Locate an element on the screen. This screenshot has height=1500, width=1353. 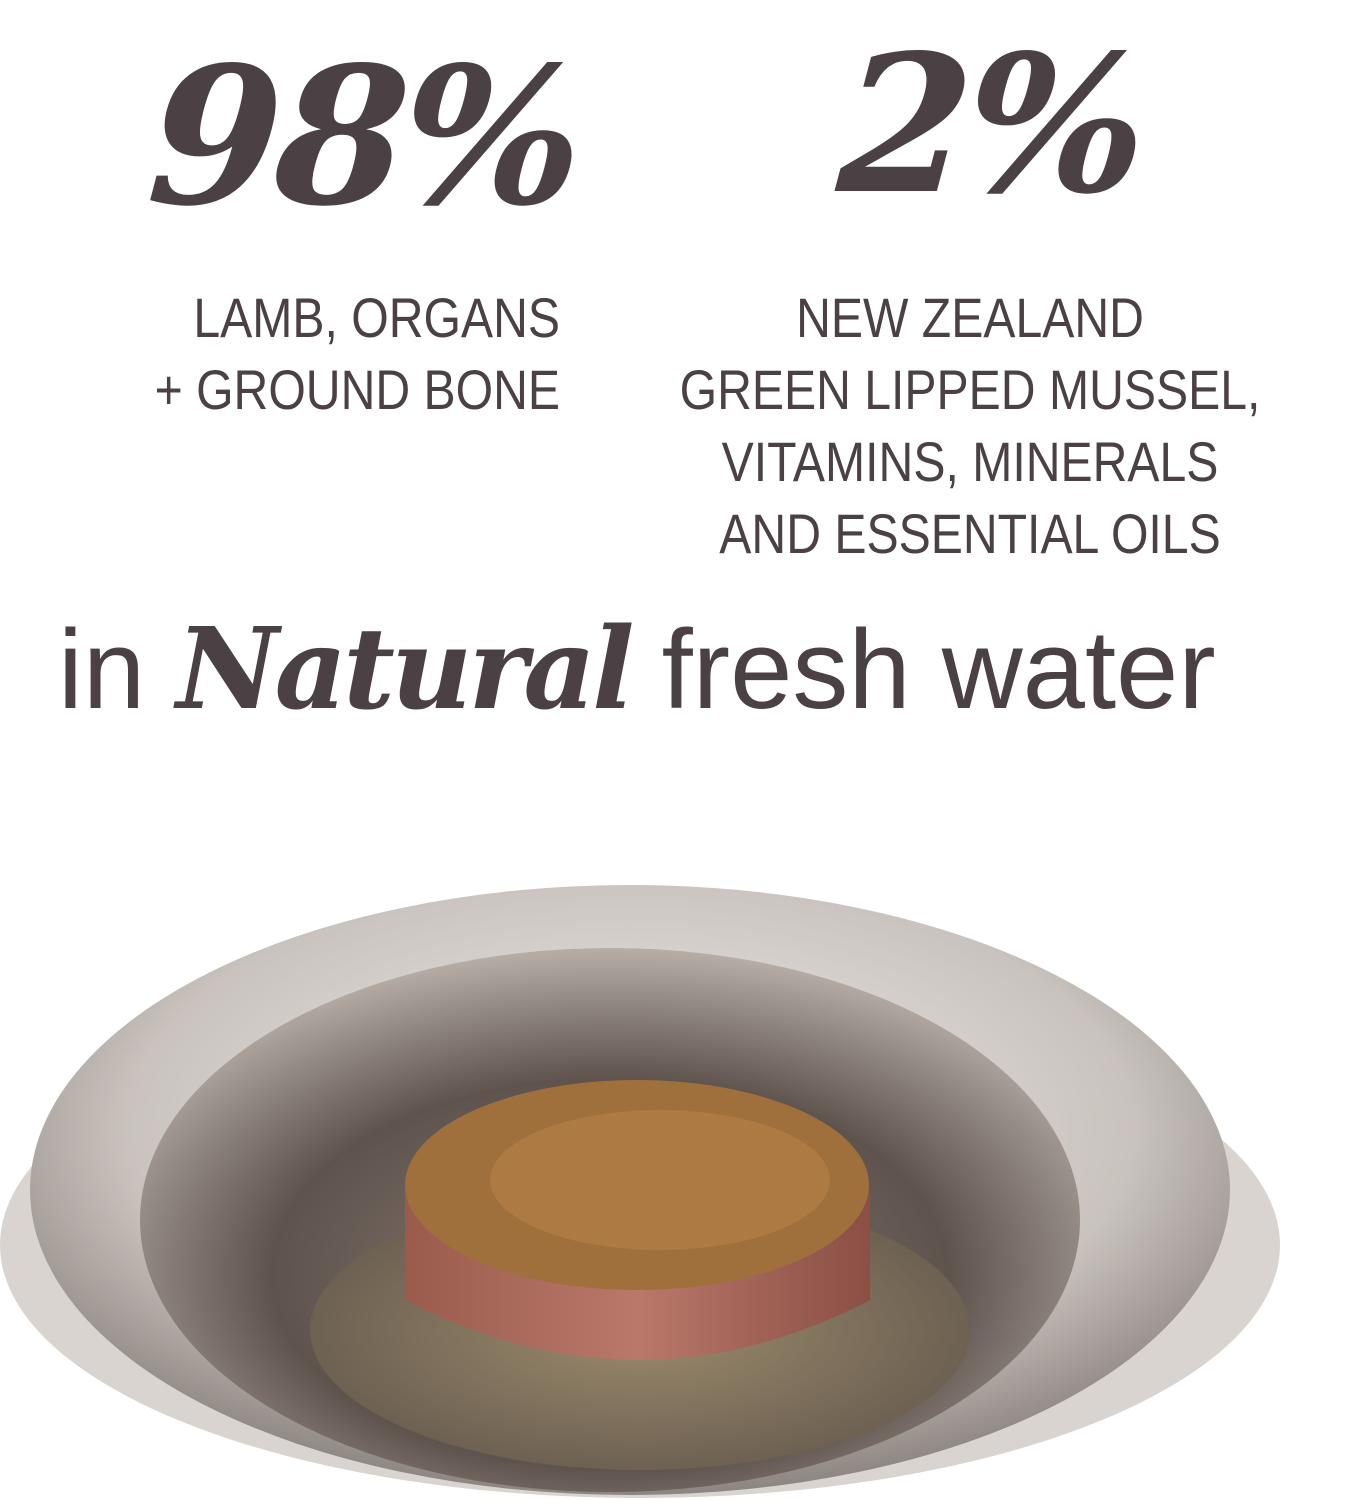
description-line: NEW ZEALAND is located at coordinates (970, 317).